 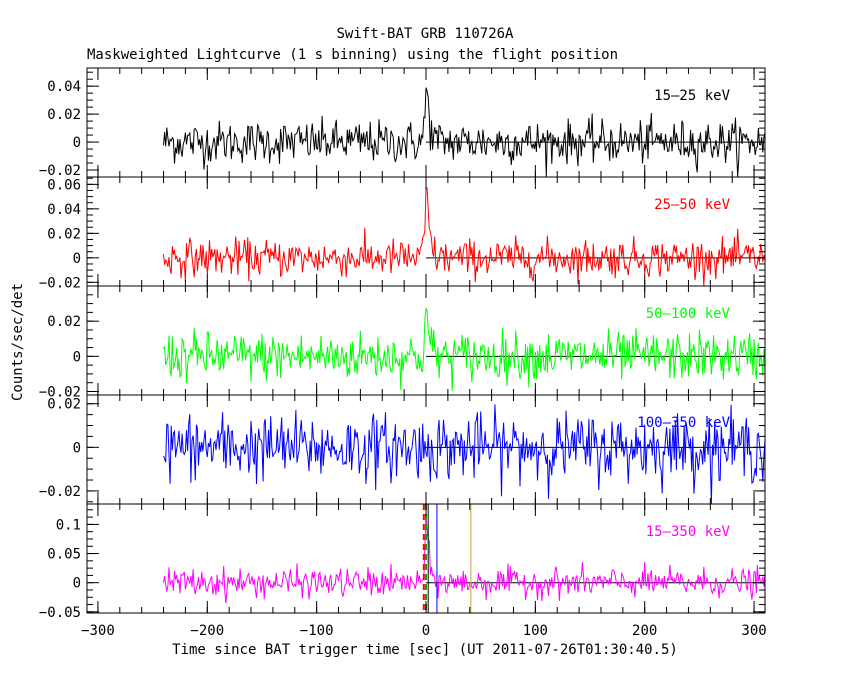 I want to click on panel-4: −0.02 0 0.02 100–350 keV, so click(x=402, y=449).